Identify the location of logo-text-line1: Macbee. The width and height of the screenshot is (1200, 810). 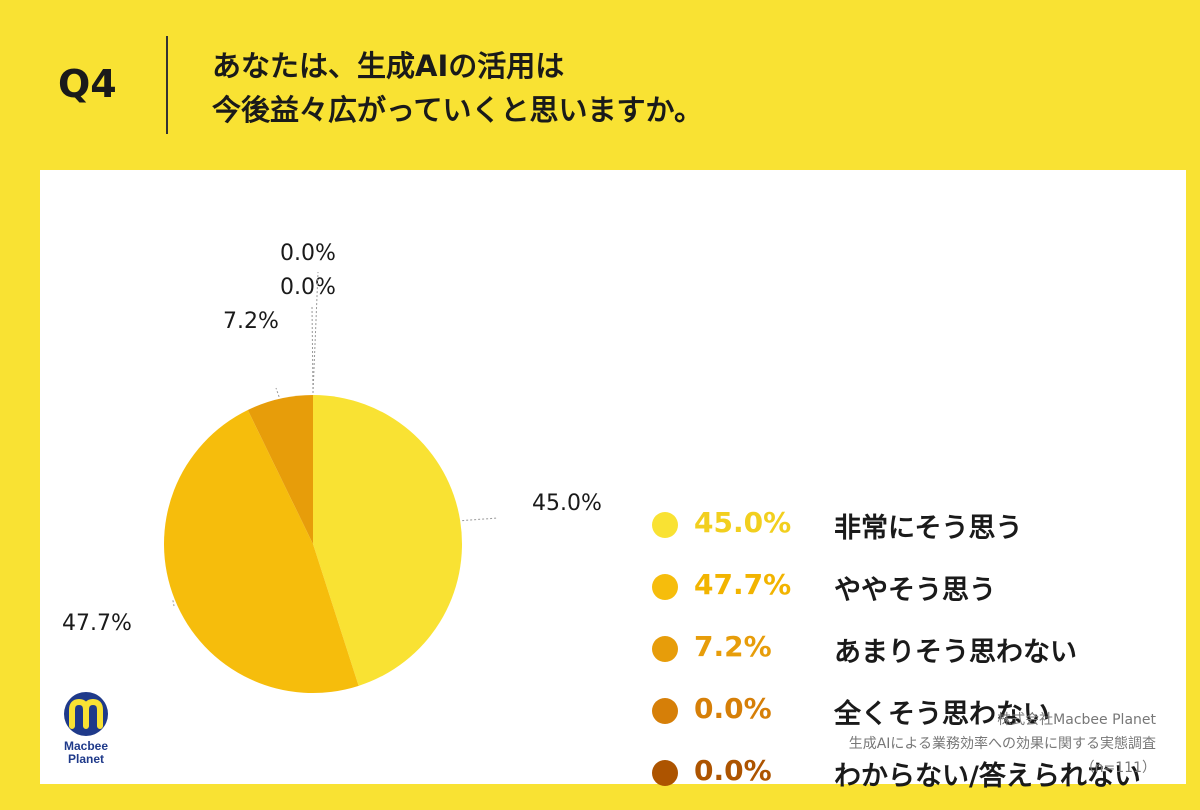
(86, 746).